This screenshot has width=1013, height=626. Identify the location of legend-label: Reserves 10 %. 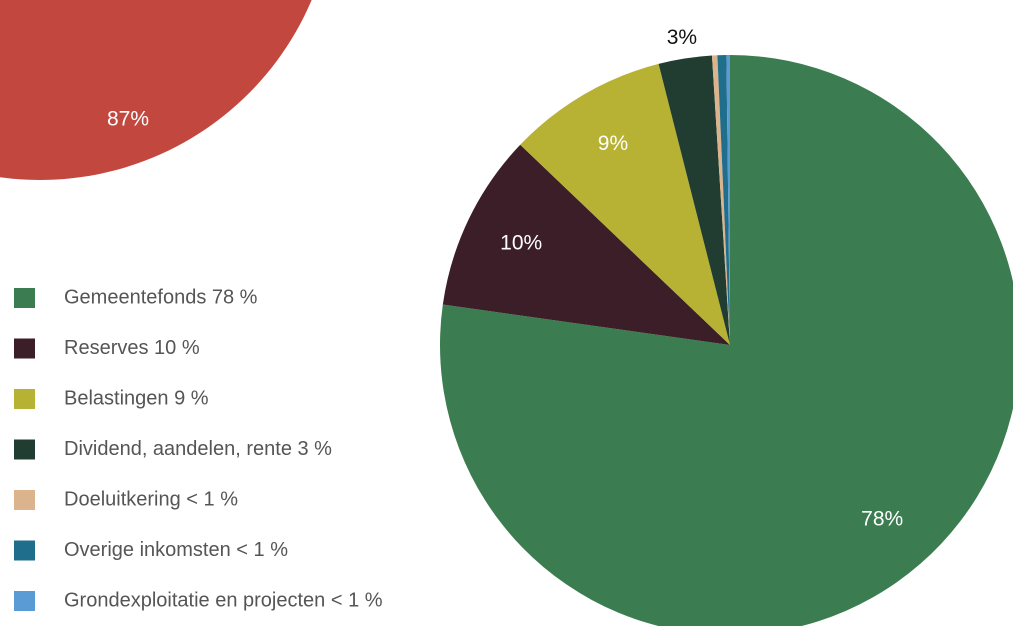
(132, 348).